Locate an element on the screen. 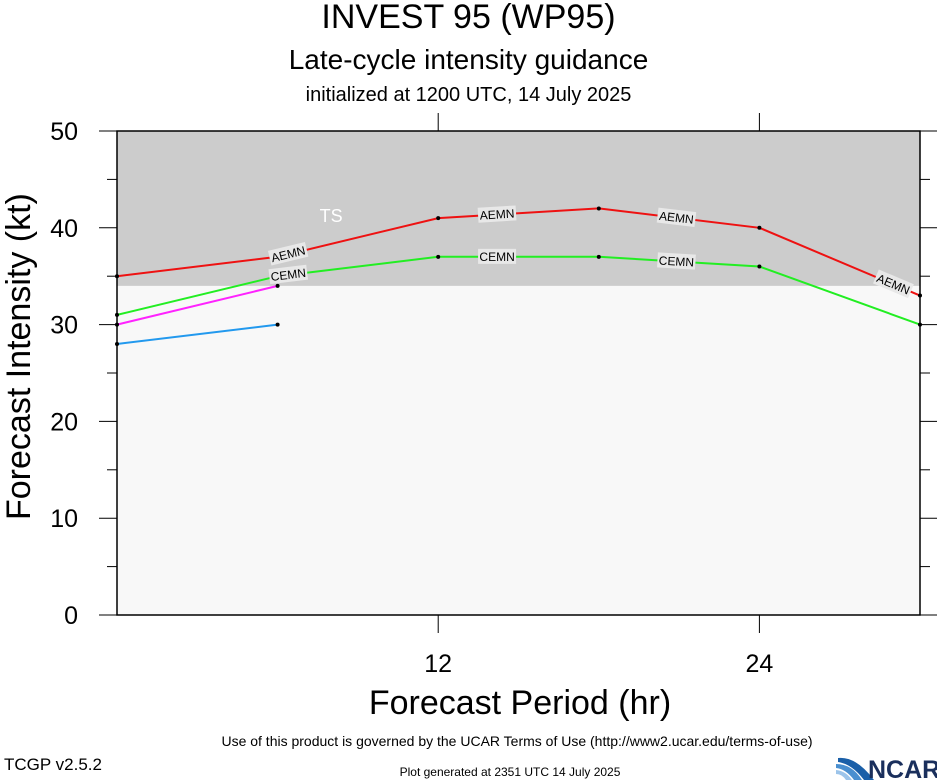 This screenshot has width=937, height=780. chart-title: INVEST 95 (WP95) is located at coordinates (468, 18).